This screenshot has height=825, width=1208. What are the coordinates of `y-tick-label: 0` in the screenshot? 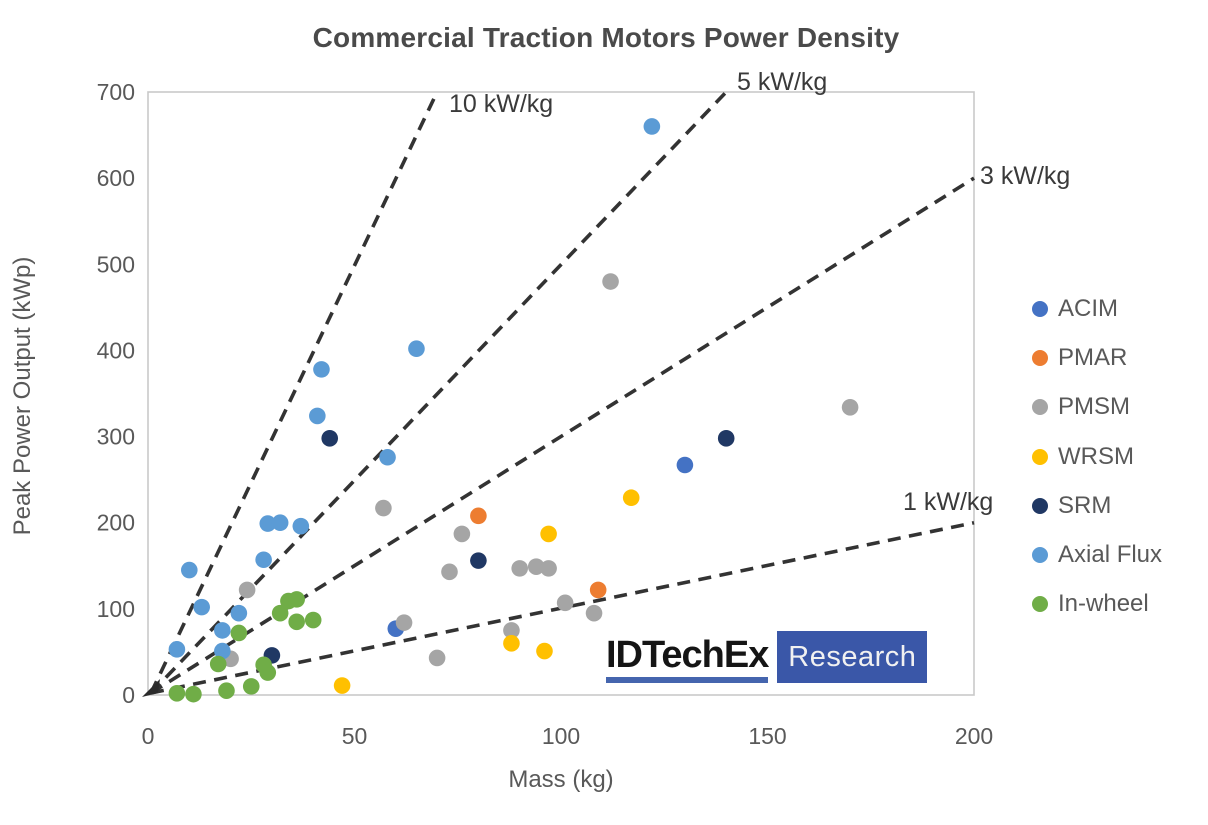 It's located at (128, 695).